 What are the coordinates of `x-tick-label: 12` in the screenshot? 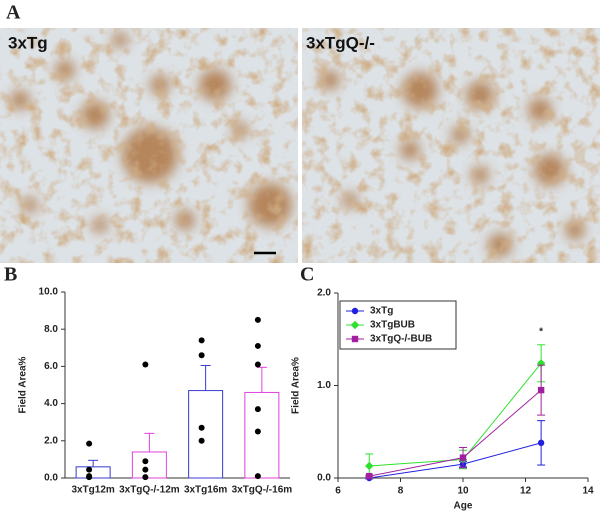 It's located at (526, 491).